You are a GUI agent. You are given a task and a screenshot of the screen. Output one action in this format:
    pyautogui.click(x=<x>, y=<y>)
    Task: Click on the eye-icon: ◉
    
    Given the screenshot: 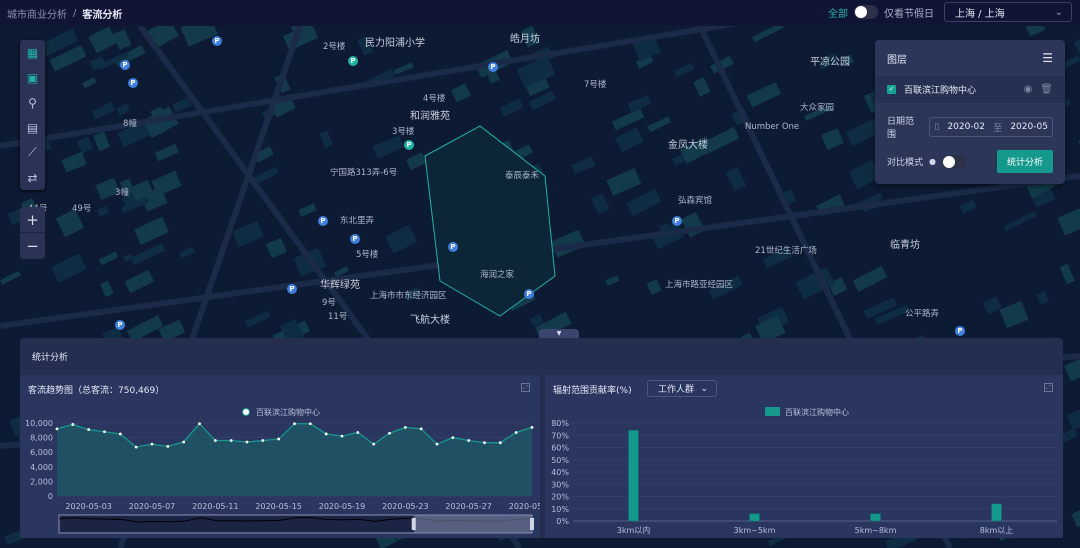 What is the action you would take?
    pyautogui.click(x=1028, y=89)
    